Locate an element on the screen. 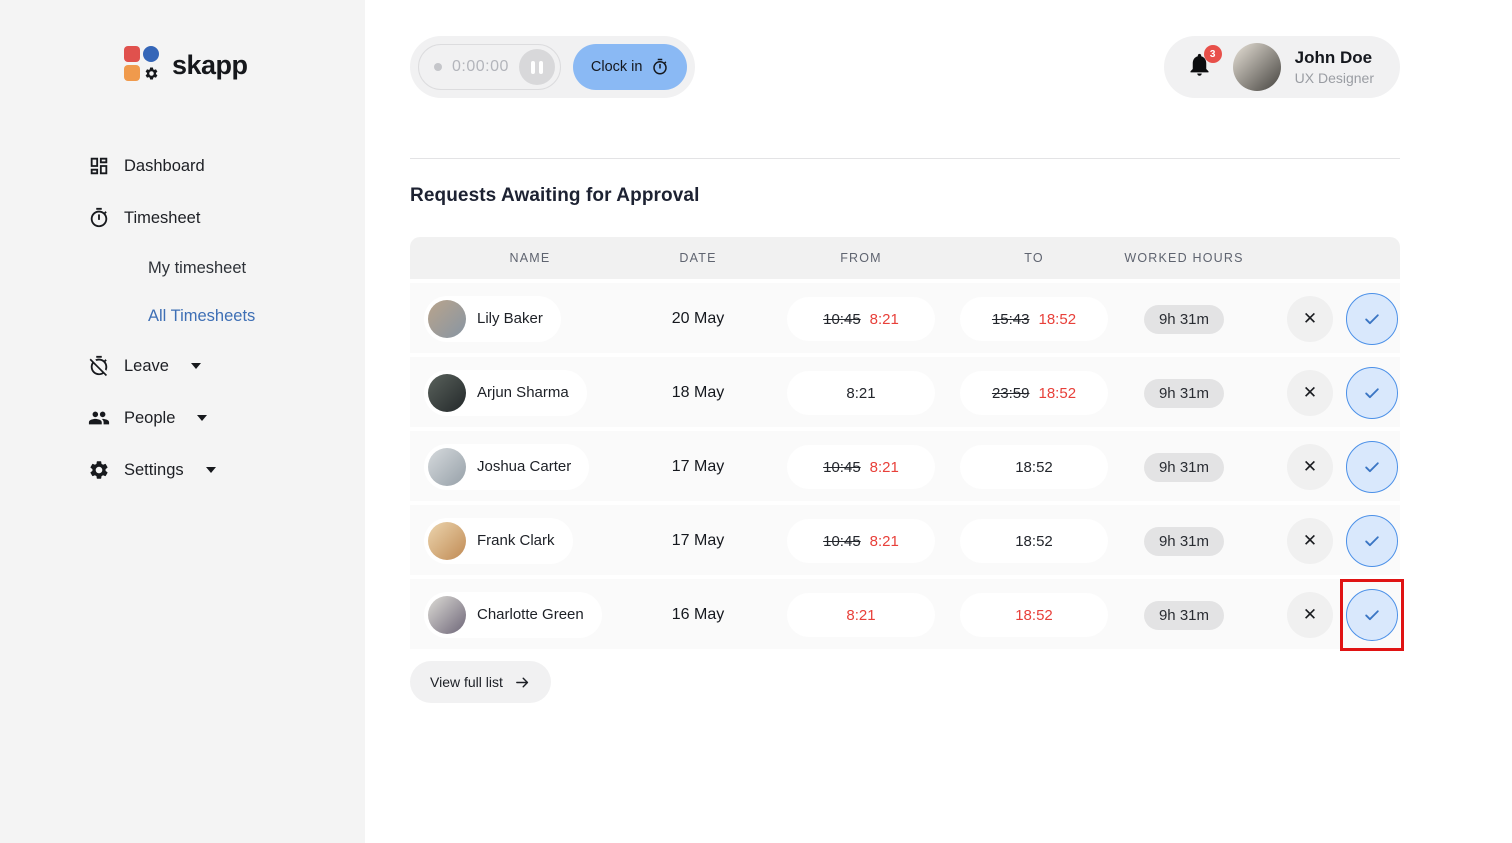 The image size is (1512, 843). arrow-right-icon is located at coordinates (522, 682).